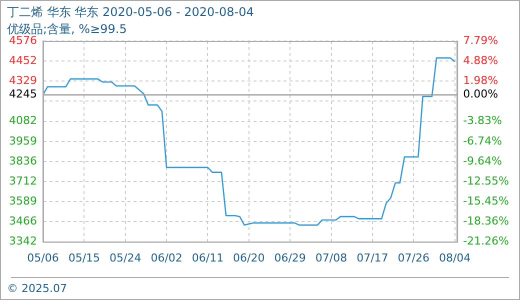  I want to click on x-tick-label: 07/26, so click(414, 257).